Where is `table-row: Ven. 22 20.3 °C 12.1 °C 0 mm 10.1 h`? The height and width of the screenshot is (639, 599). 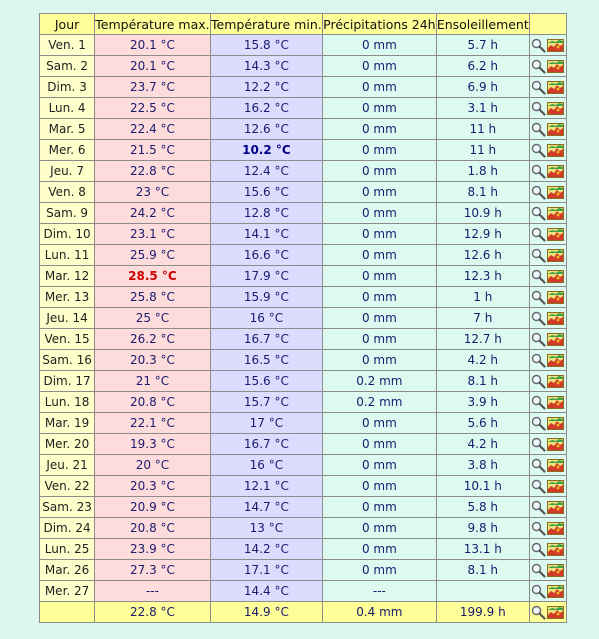 table-row: Ven. 22 20.3 °C 12.1 °C 0 mm 10.1 h is located at coordinates (303, 486).